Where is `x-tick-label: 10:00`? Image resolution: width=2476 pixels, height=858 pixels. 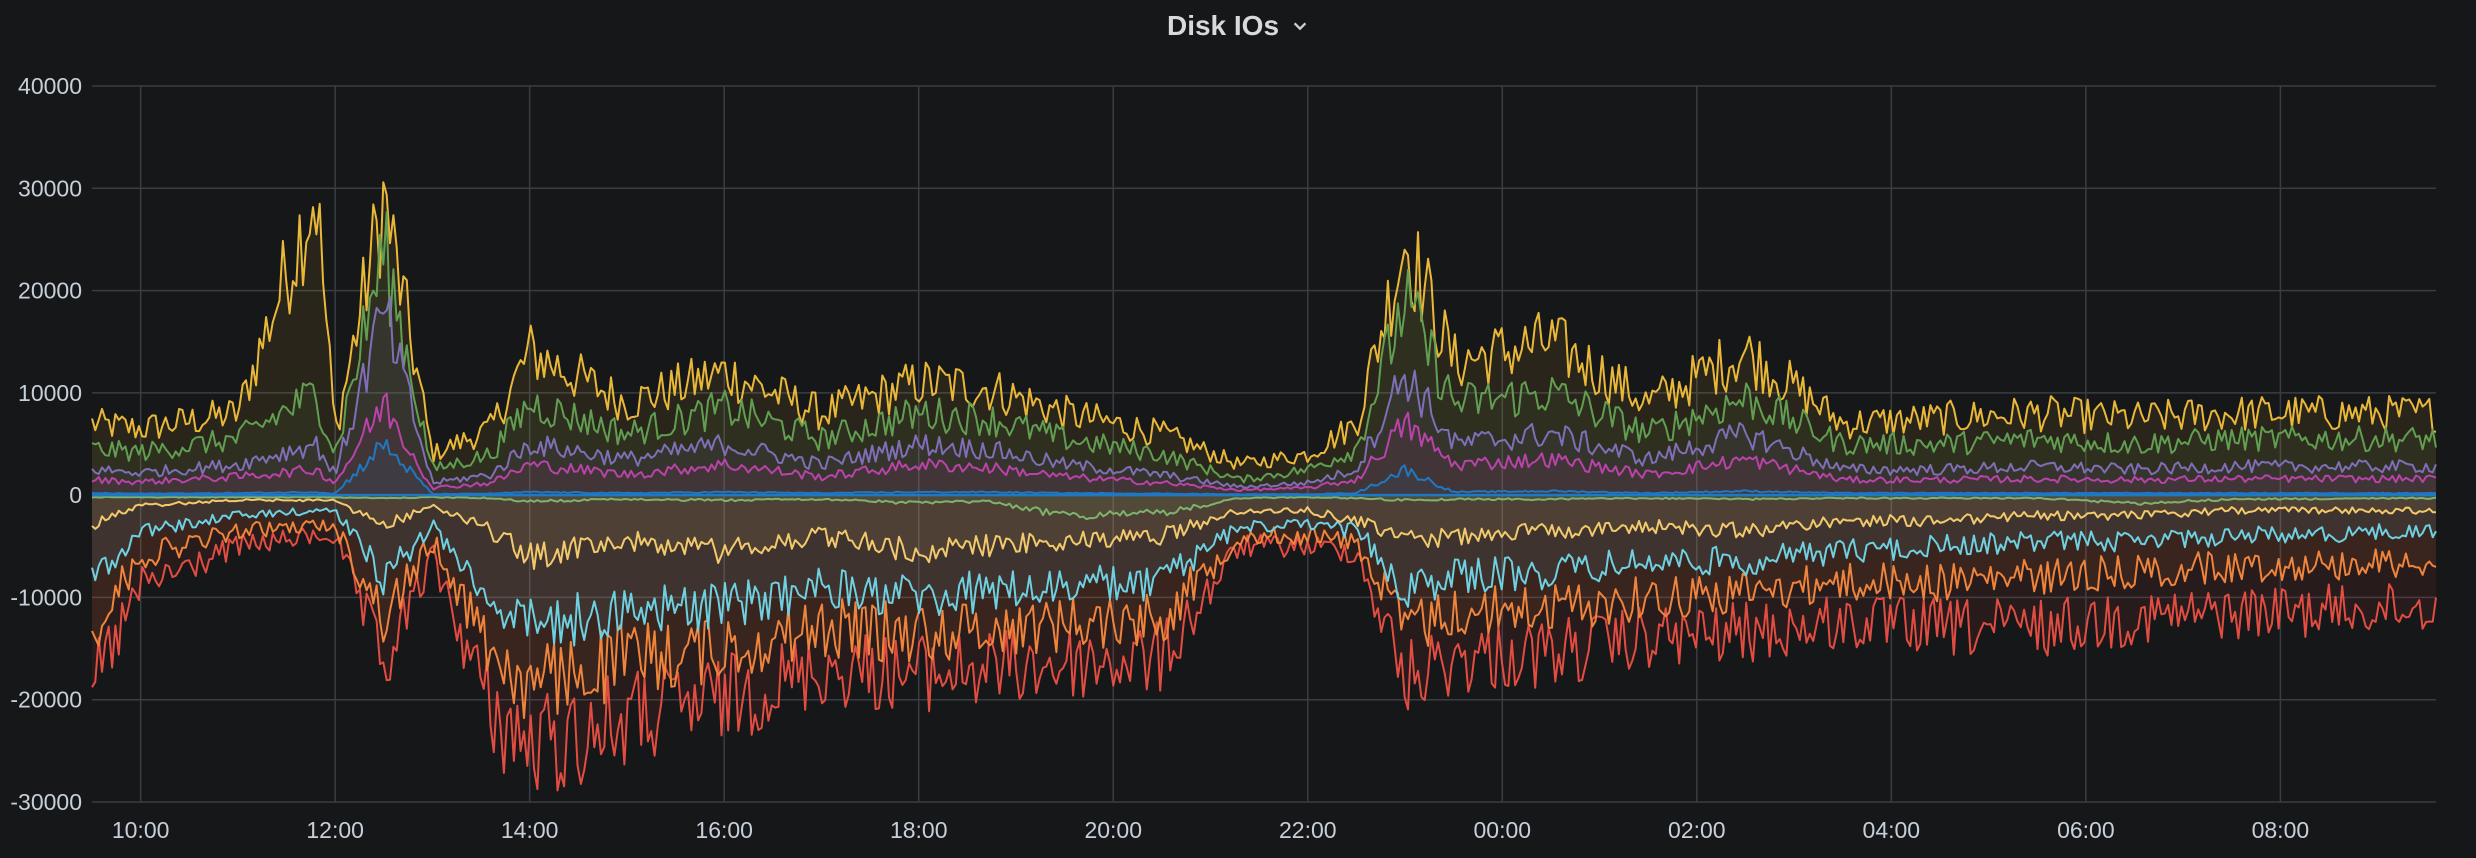
x-tick-label: 10:00 is located at coordinates (141, 830).